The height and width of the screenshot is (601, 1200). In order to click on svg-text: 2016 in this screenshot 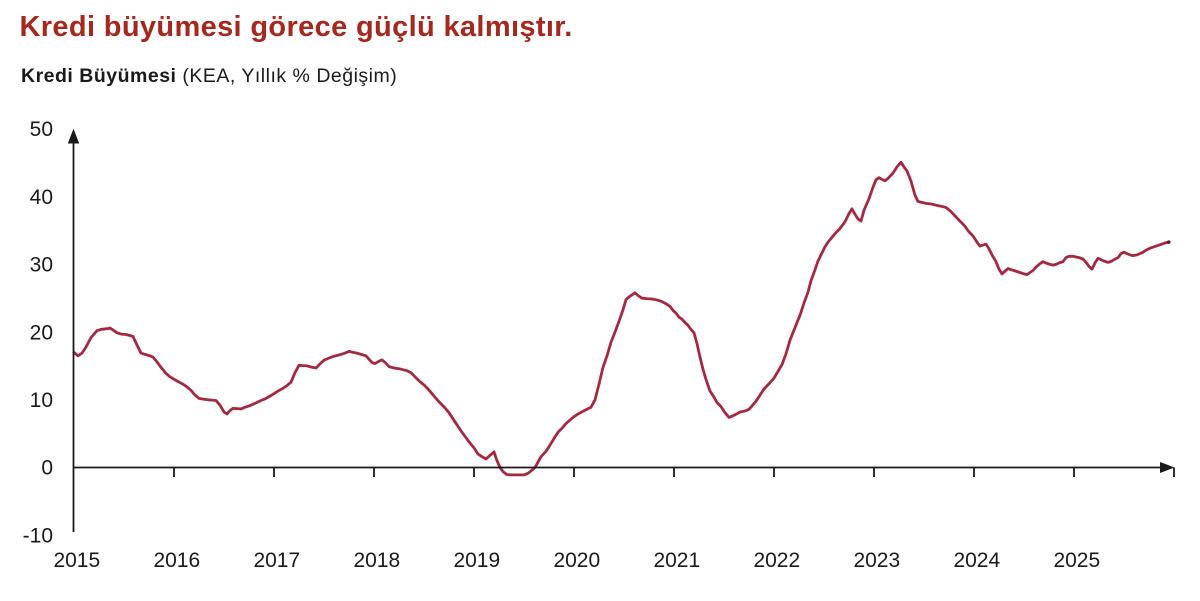, I will do `click(176, 560)`.